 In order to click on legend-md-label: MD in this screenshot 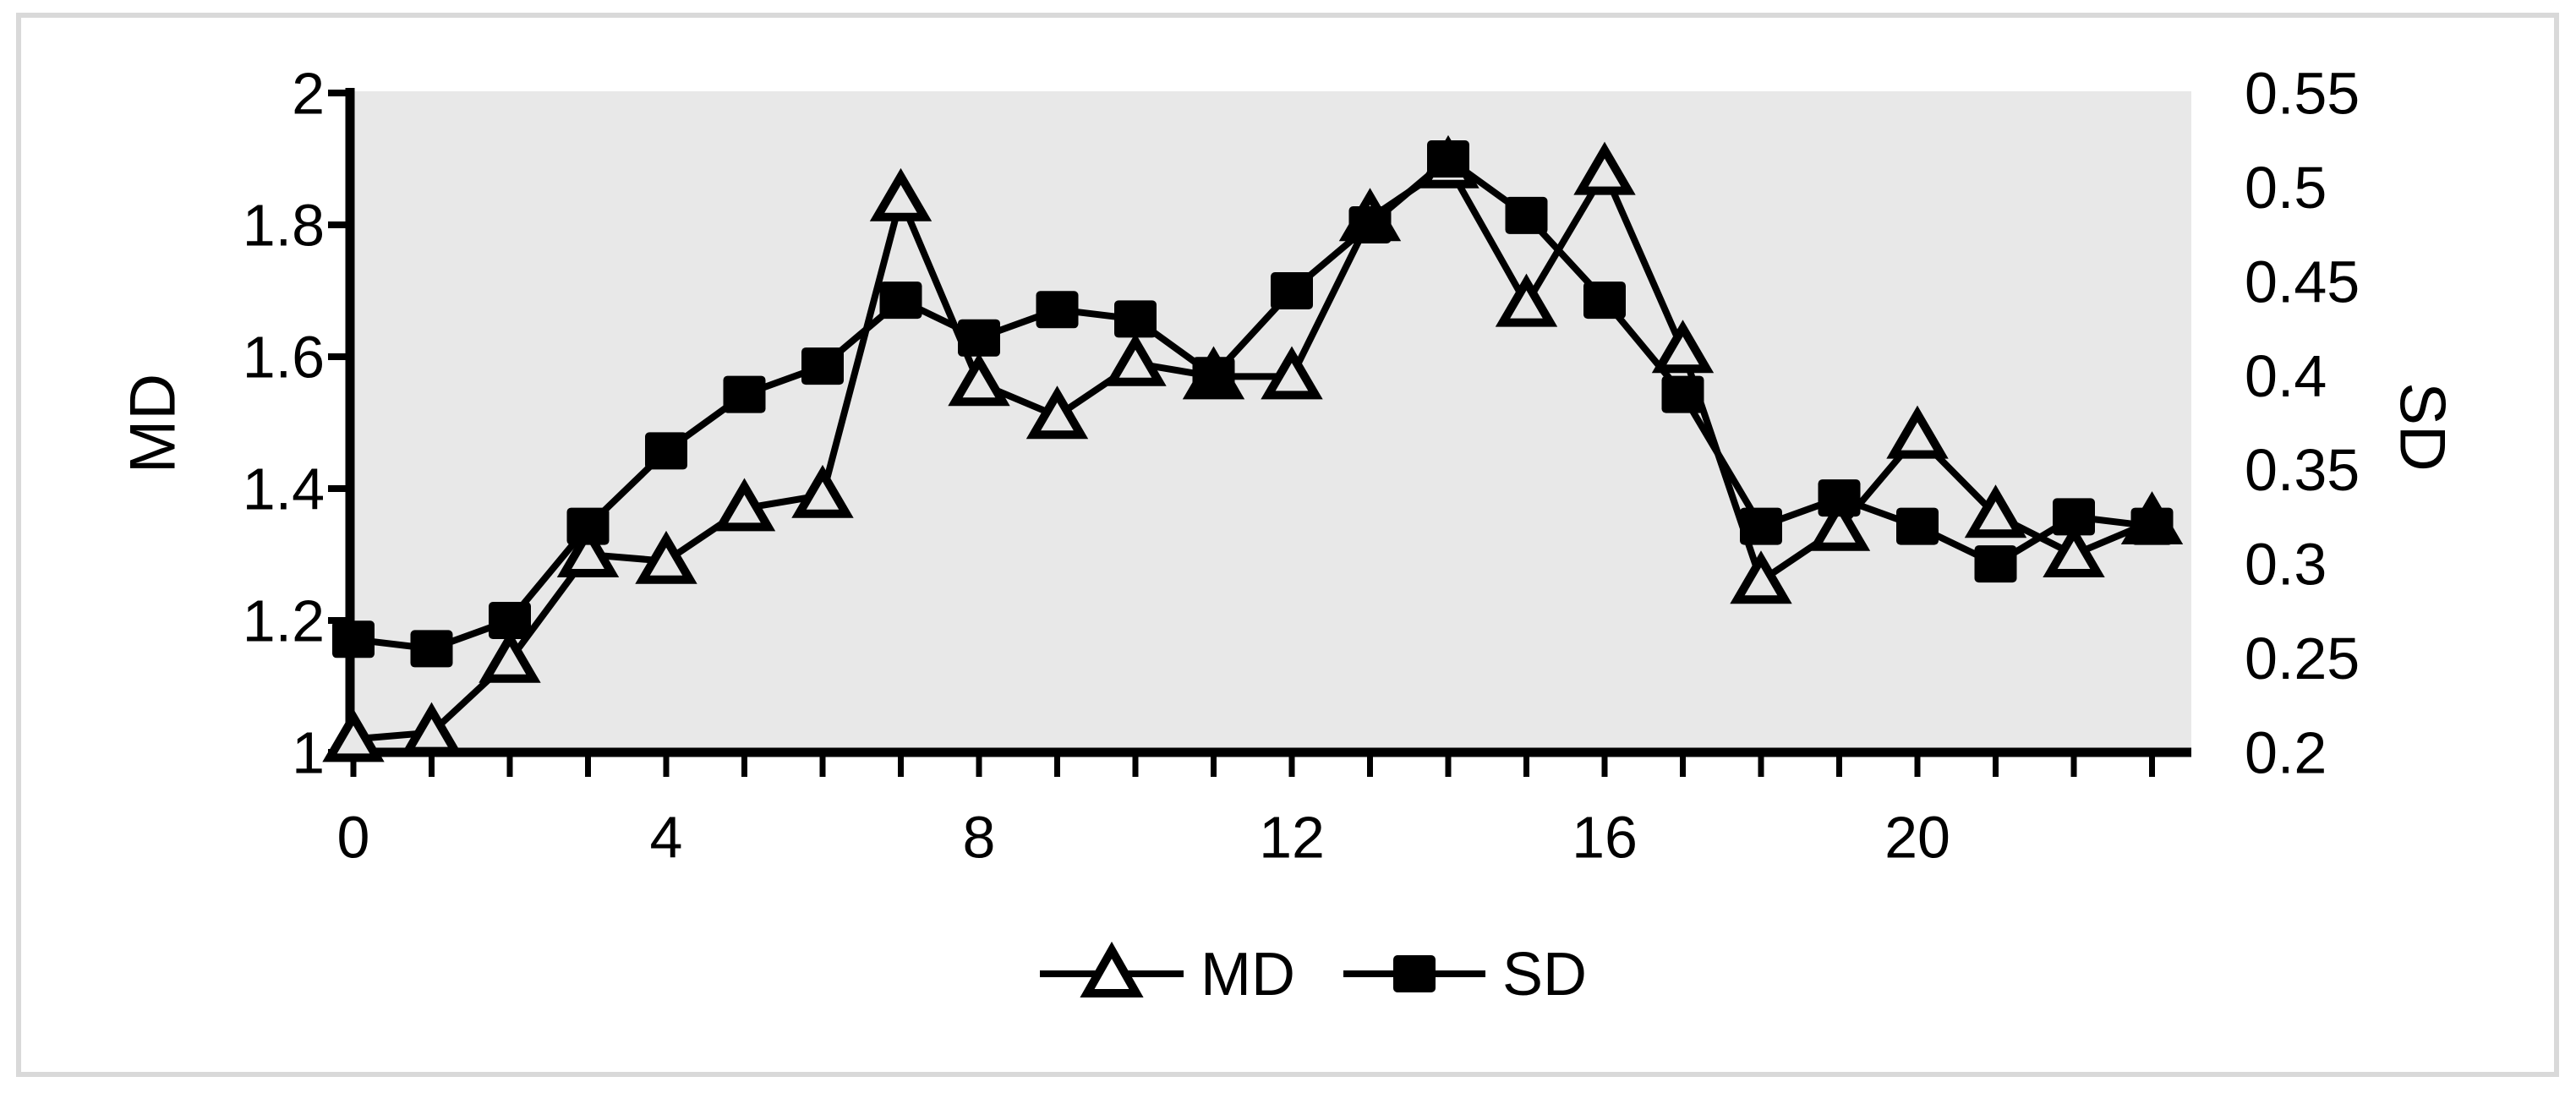, I will do `click(1247, 974)`.